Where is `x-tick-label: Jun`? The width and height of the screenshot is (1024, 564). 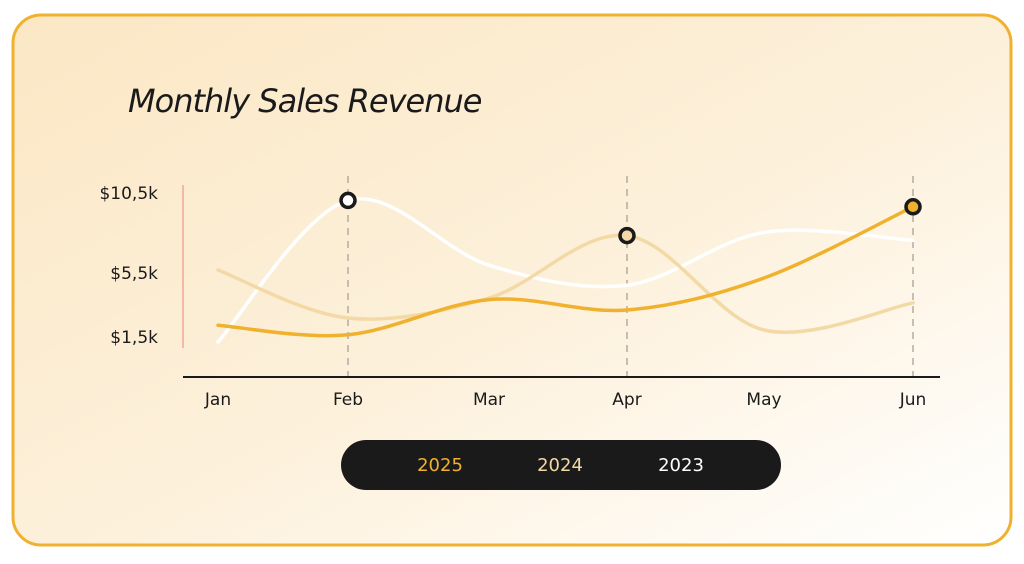
x-tick-label: Jun is located at coordinates (913, 400).